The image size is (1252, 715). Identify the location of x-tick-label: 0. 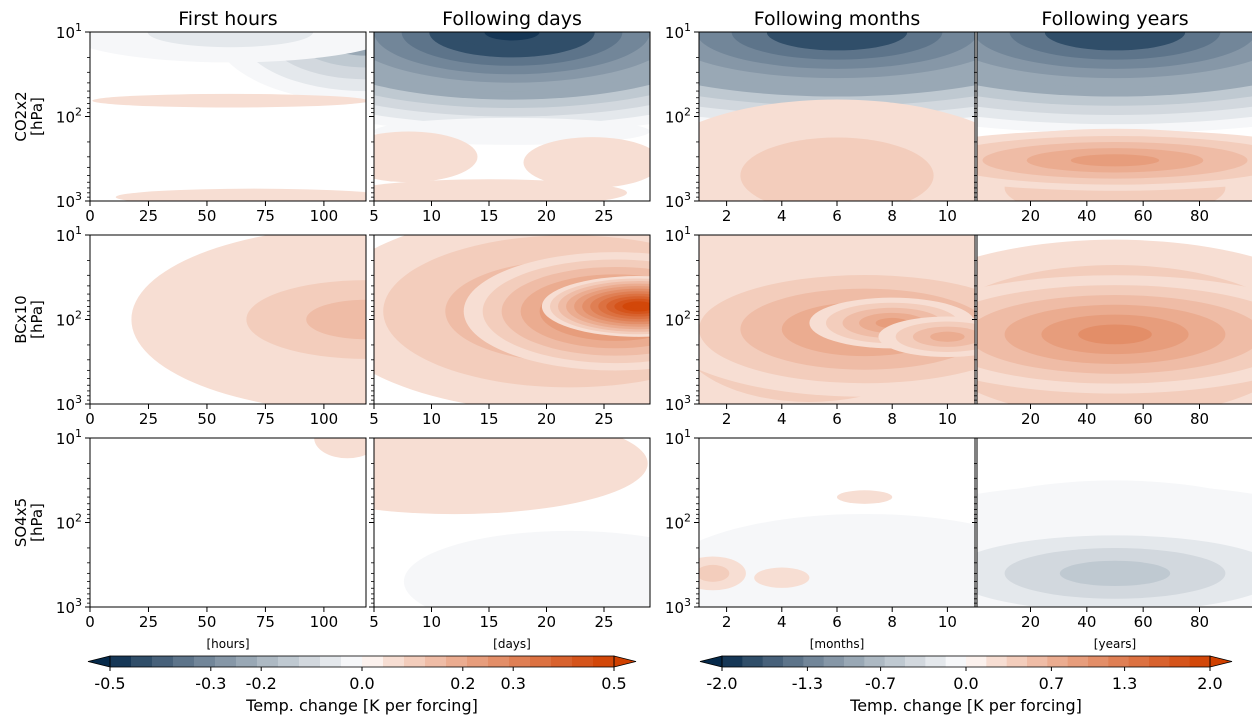
(90, 419).